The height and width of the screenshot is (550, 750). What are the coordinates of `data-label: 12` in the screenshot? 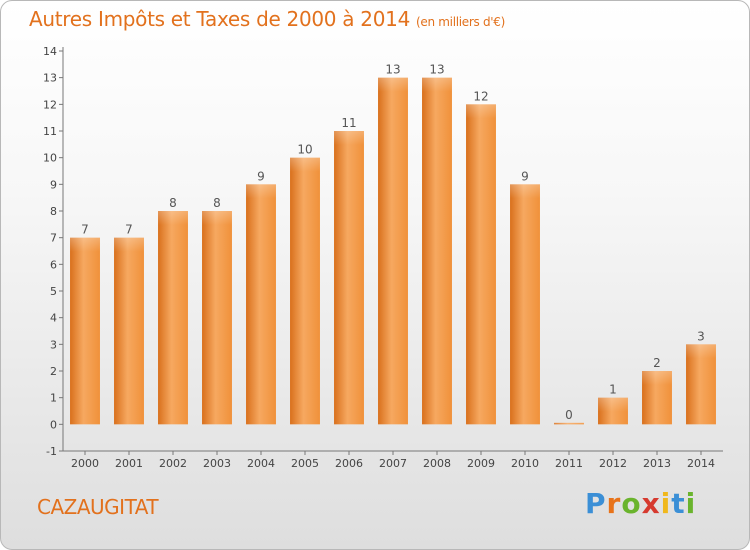 It's located at (480, 96).